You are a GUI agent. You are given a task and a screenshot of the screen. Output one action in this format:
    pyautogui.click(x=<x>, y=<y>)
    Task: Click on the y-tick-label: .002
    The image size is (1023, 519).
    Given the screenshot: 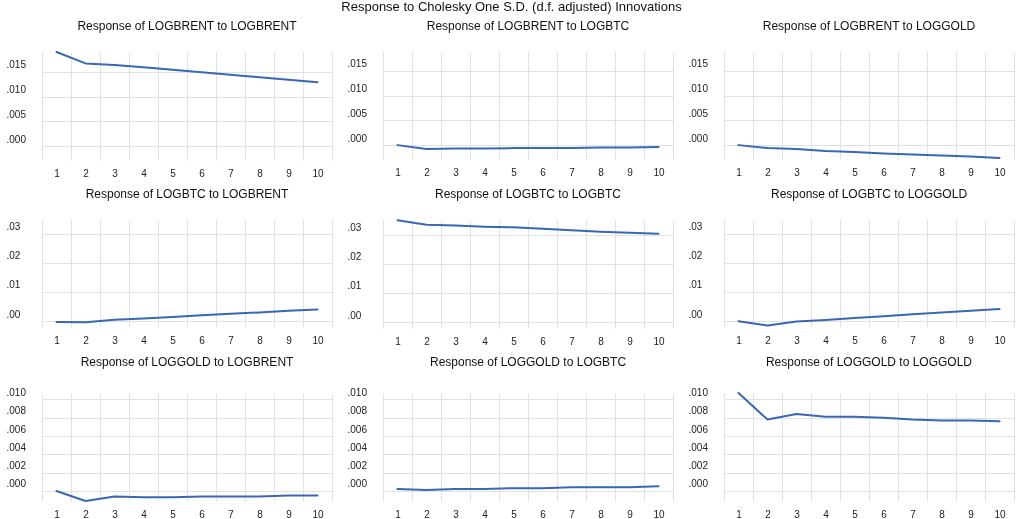 What is the action you would take?
    pyautogui.click(x=357, y=466)
    